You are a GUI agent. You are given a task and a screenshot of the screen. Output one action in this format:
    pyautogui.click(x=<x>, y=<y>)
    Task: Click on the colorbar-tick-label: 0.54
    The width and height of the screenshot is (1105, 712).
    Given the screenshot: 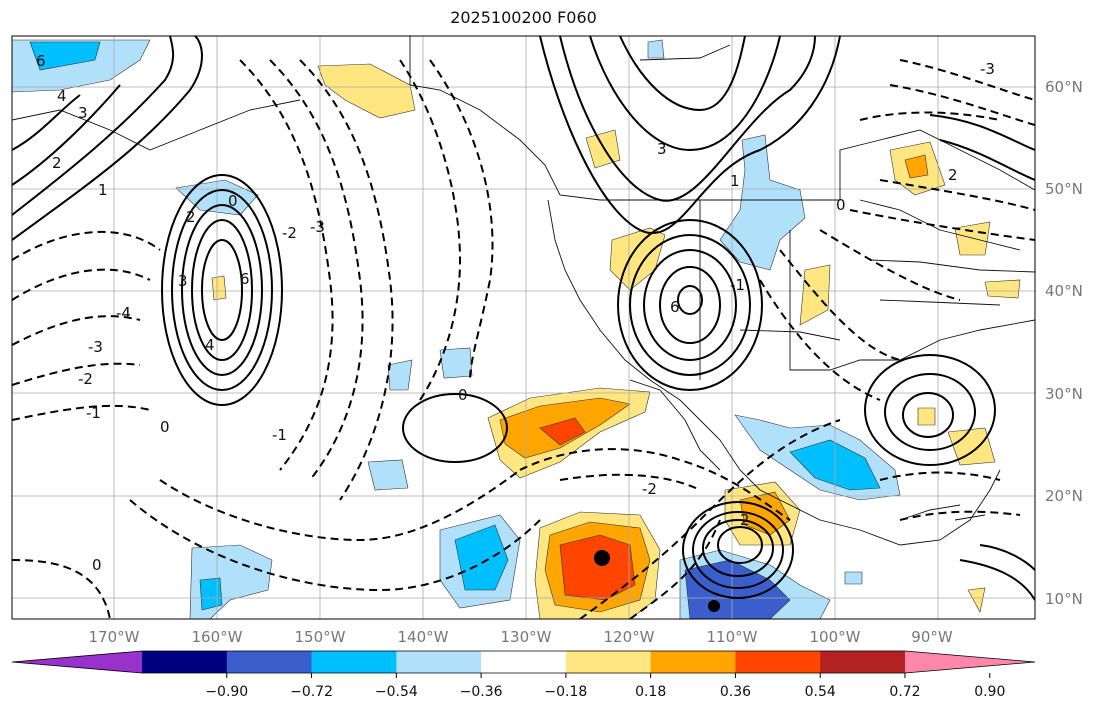 What is the action you would take?
    pyautogui.click(x=820, y=692)
    